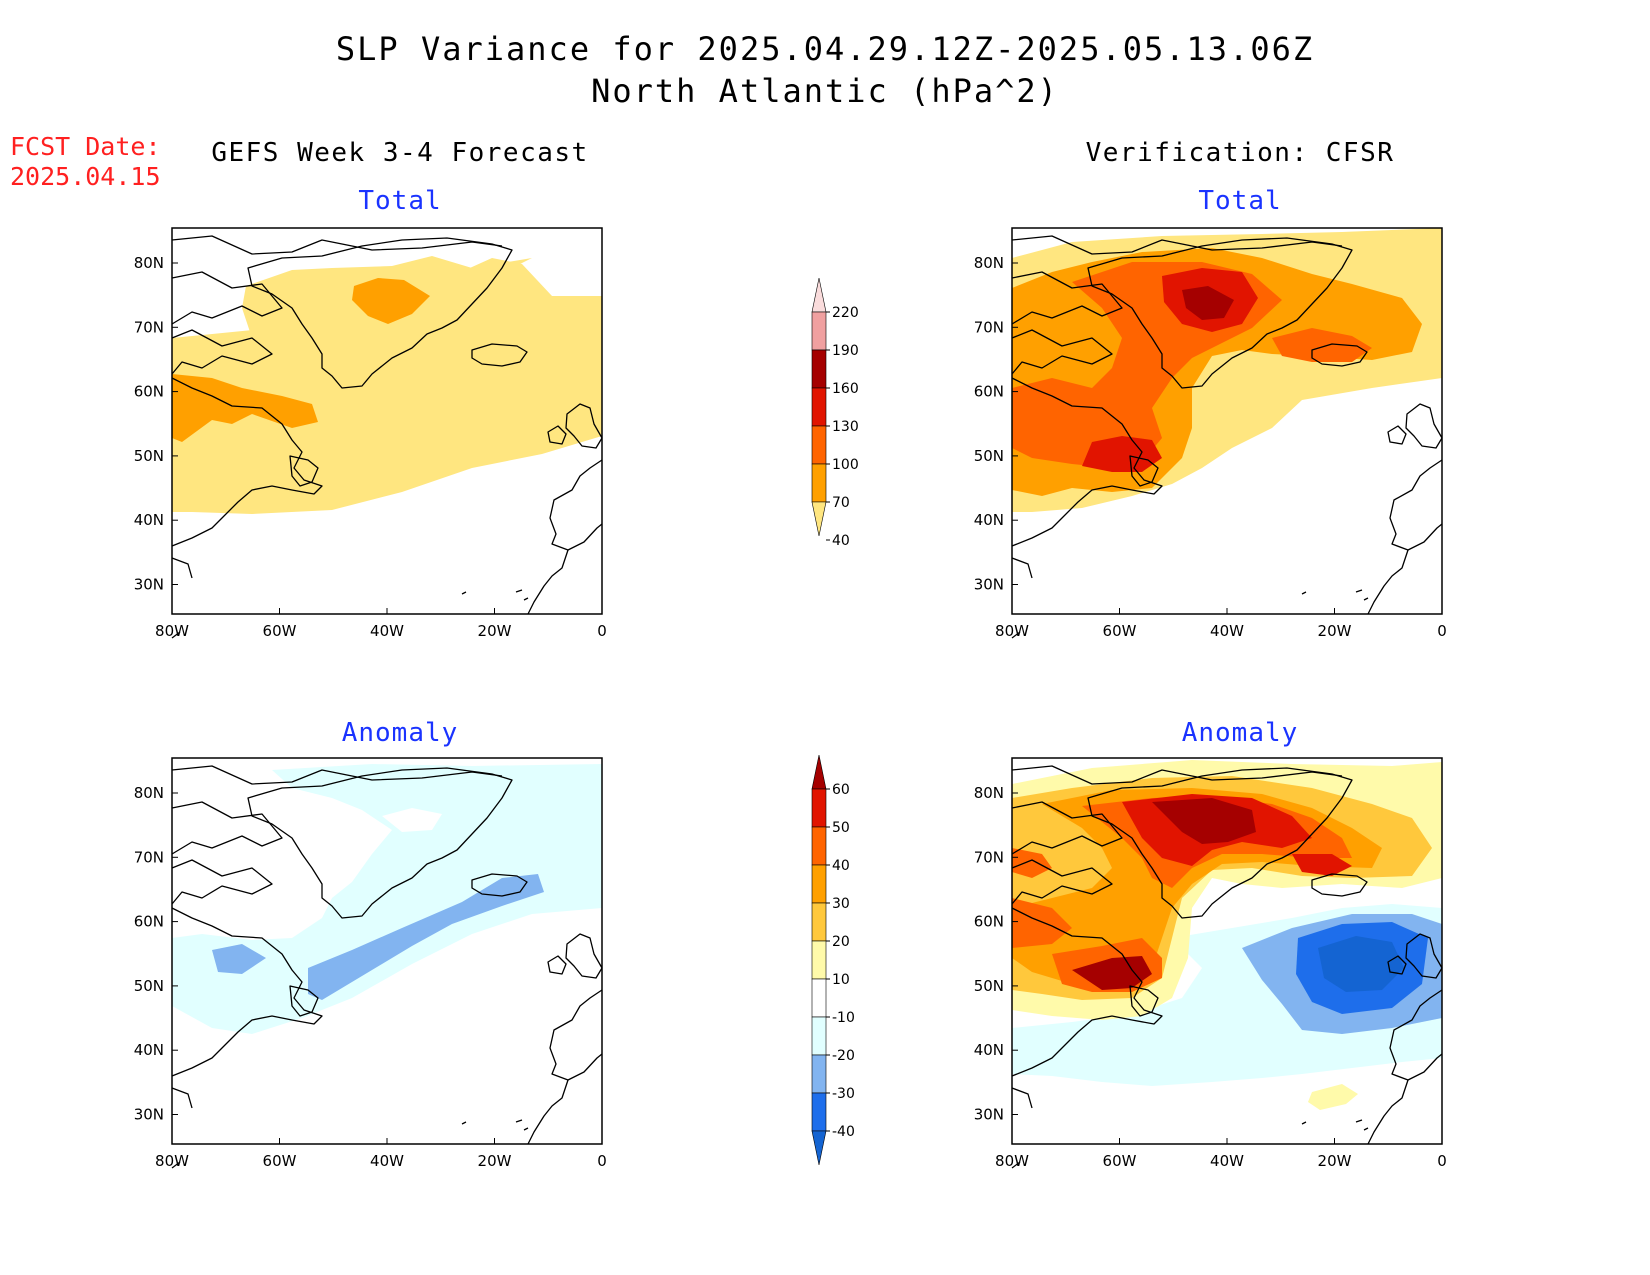  What do you see at coordinates (841, 904) in the screenshot?
I see `colorbar-level-label: 30` at bounding box center [841, 904].